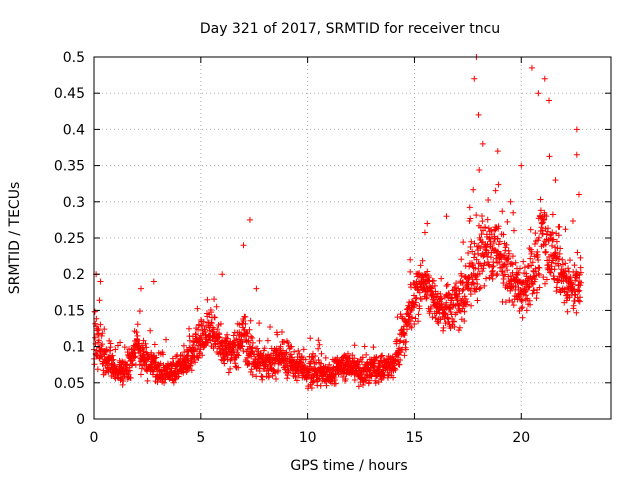 This screenshot has height=480, width=640. I want to click on x-tick-label: 5, so click(200, 438).